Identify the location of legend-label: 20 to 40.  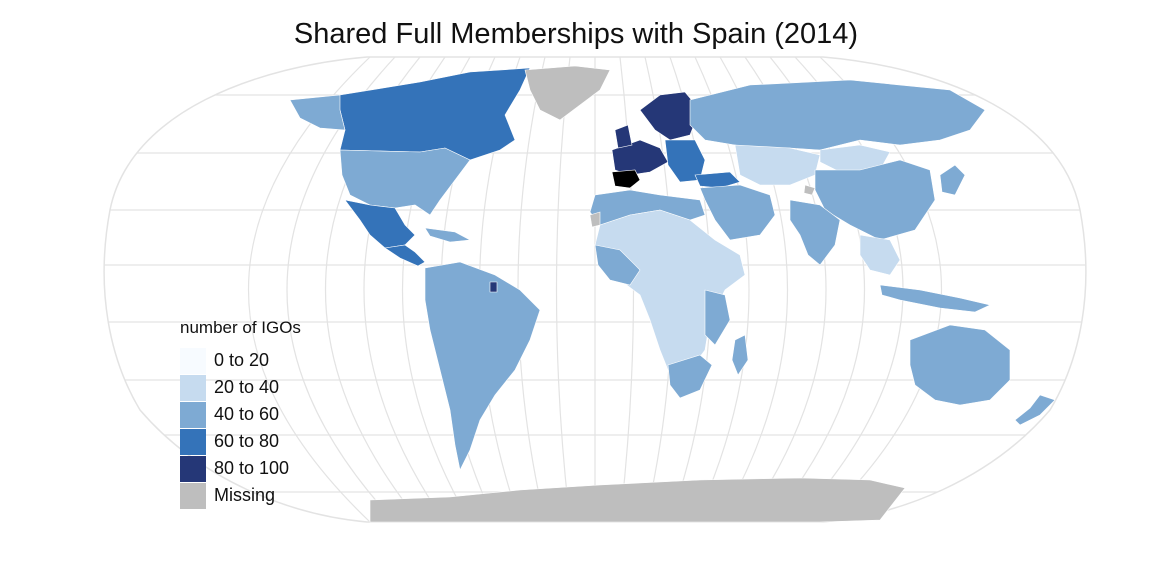
(247, 387).